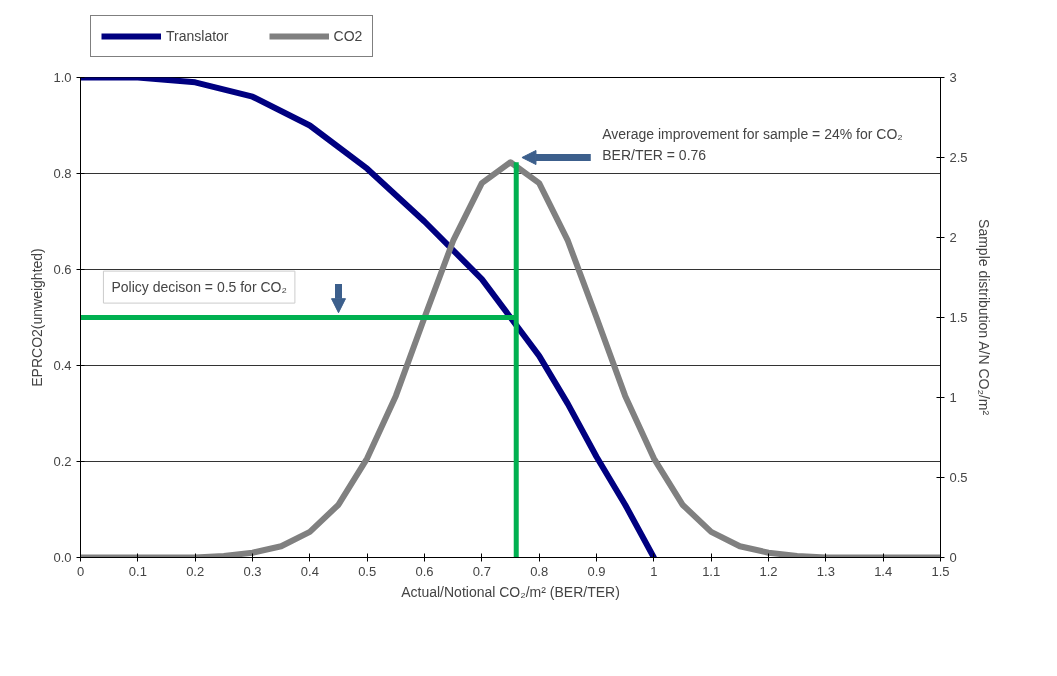 The height and width of the screenshot is (676, 1057). What do you see at coordinates (711, 571) in the screenshot?
I see `x-tick-label: 1.1` at bounding box center [711, 571].